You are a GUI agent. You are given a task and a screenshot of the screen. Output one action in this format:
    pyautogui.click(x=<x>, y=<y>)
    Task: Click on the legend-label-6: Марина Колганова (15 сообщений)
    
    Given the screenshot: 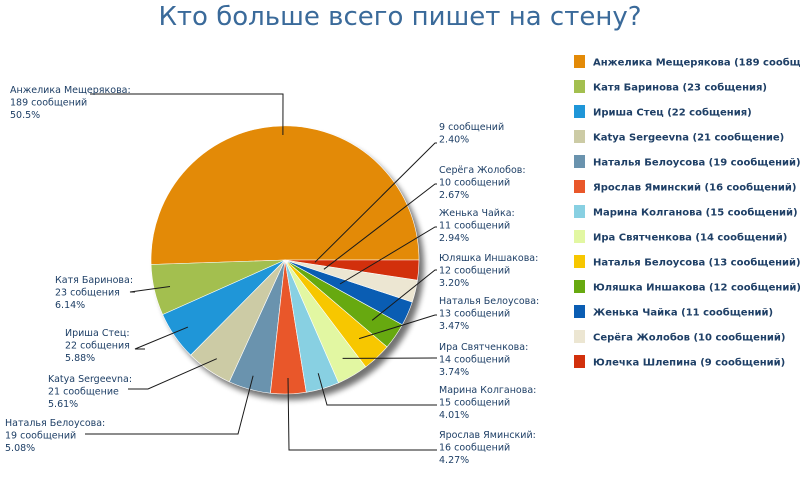 What is the action you would take?
    pyautogui.click(x=695, y=213)
    